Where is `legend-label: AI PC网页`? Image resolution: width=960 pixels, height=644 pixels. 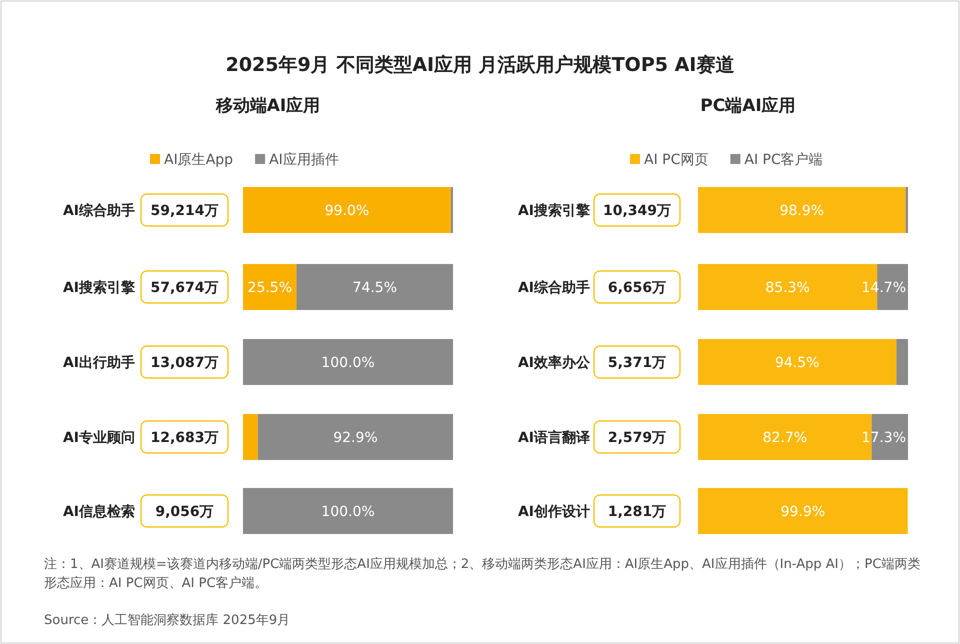 legend-label: AI PC网页 is located at coordinates (676, 160).